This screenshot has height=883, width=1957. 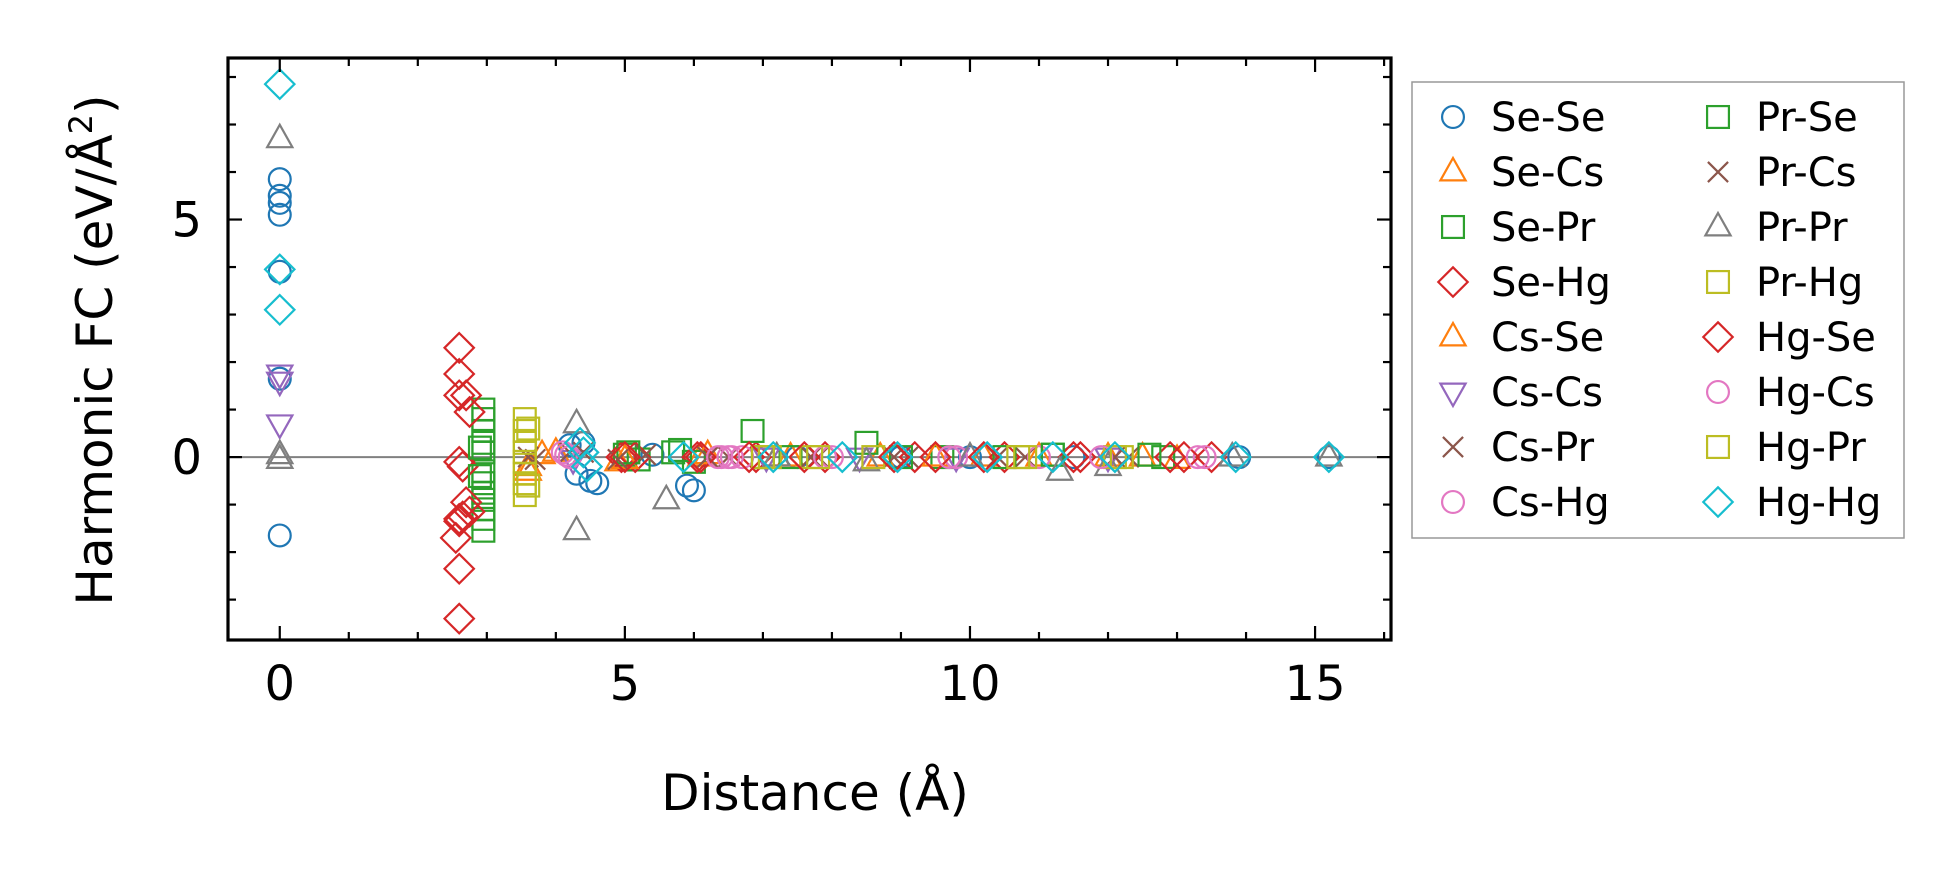 I want to click on legend-marker-hg-hg, so click(x=1718, y=502).